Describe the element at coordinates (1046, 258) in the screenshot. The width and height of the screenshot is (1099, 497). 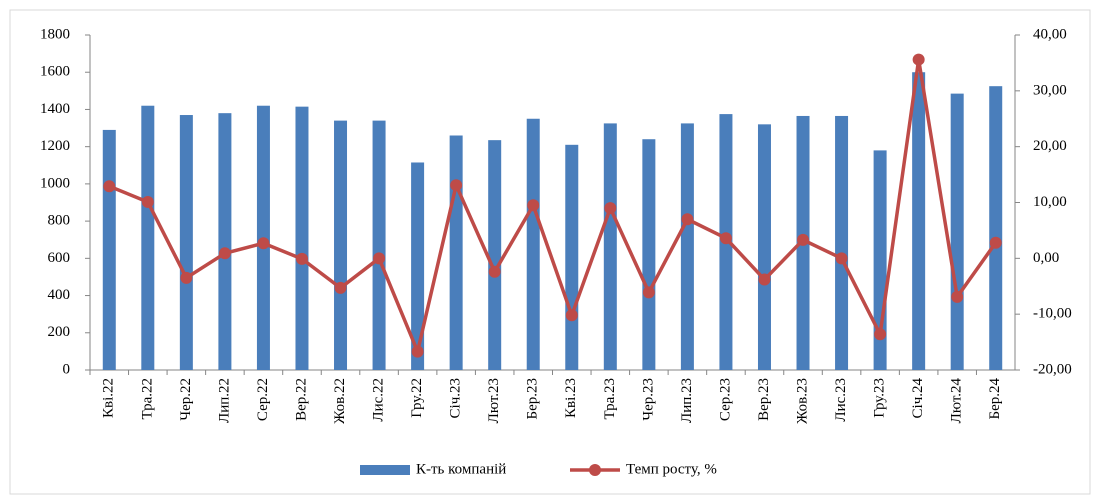
I see `y2-tick-label: 0,00` at that location.